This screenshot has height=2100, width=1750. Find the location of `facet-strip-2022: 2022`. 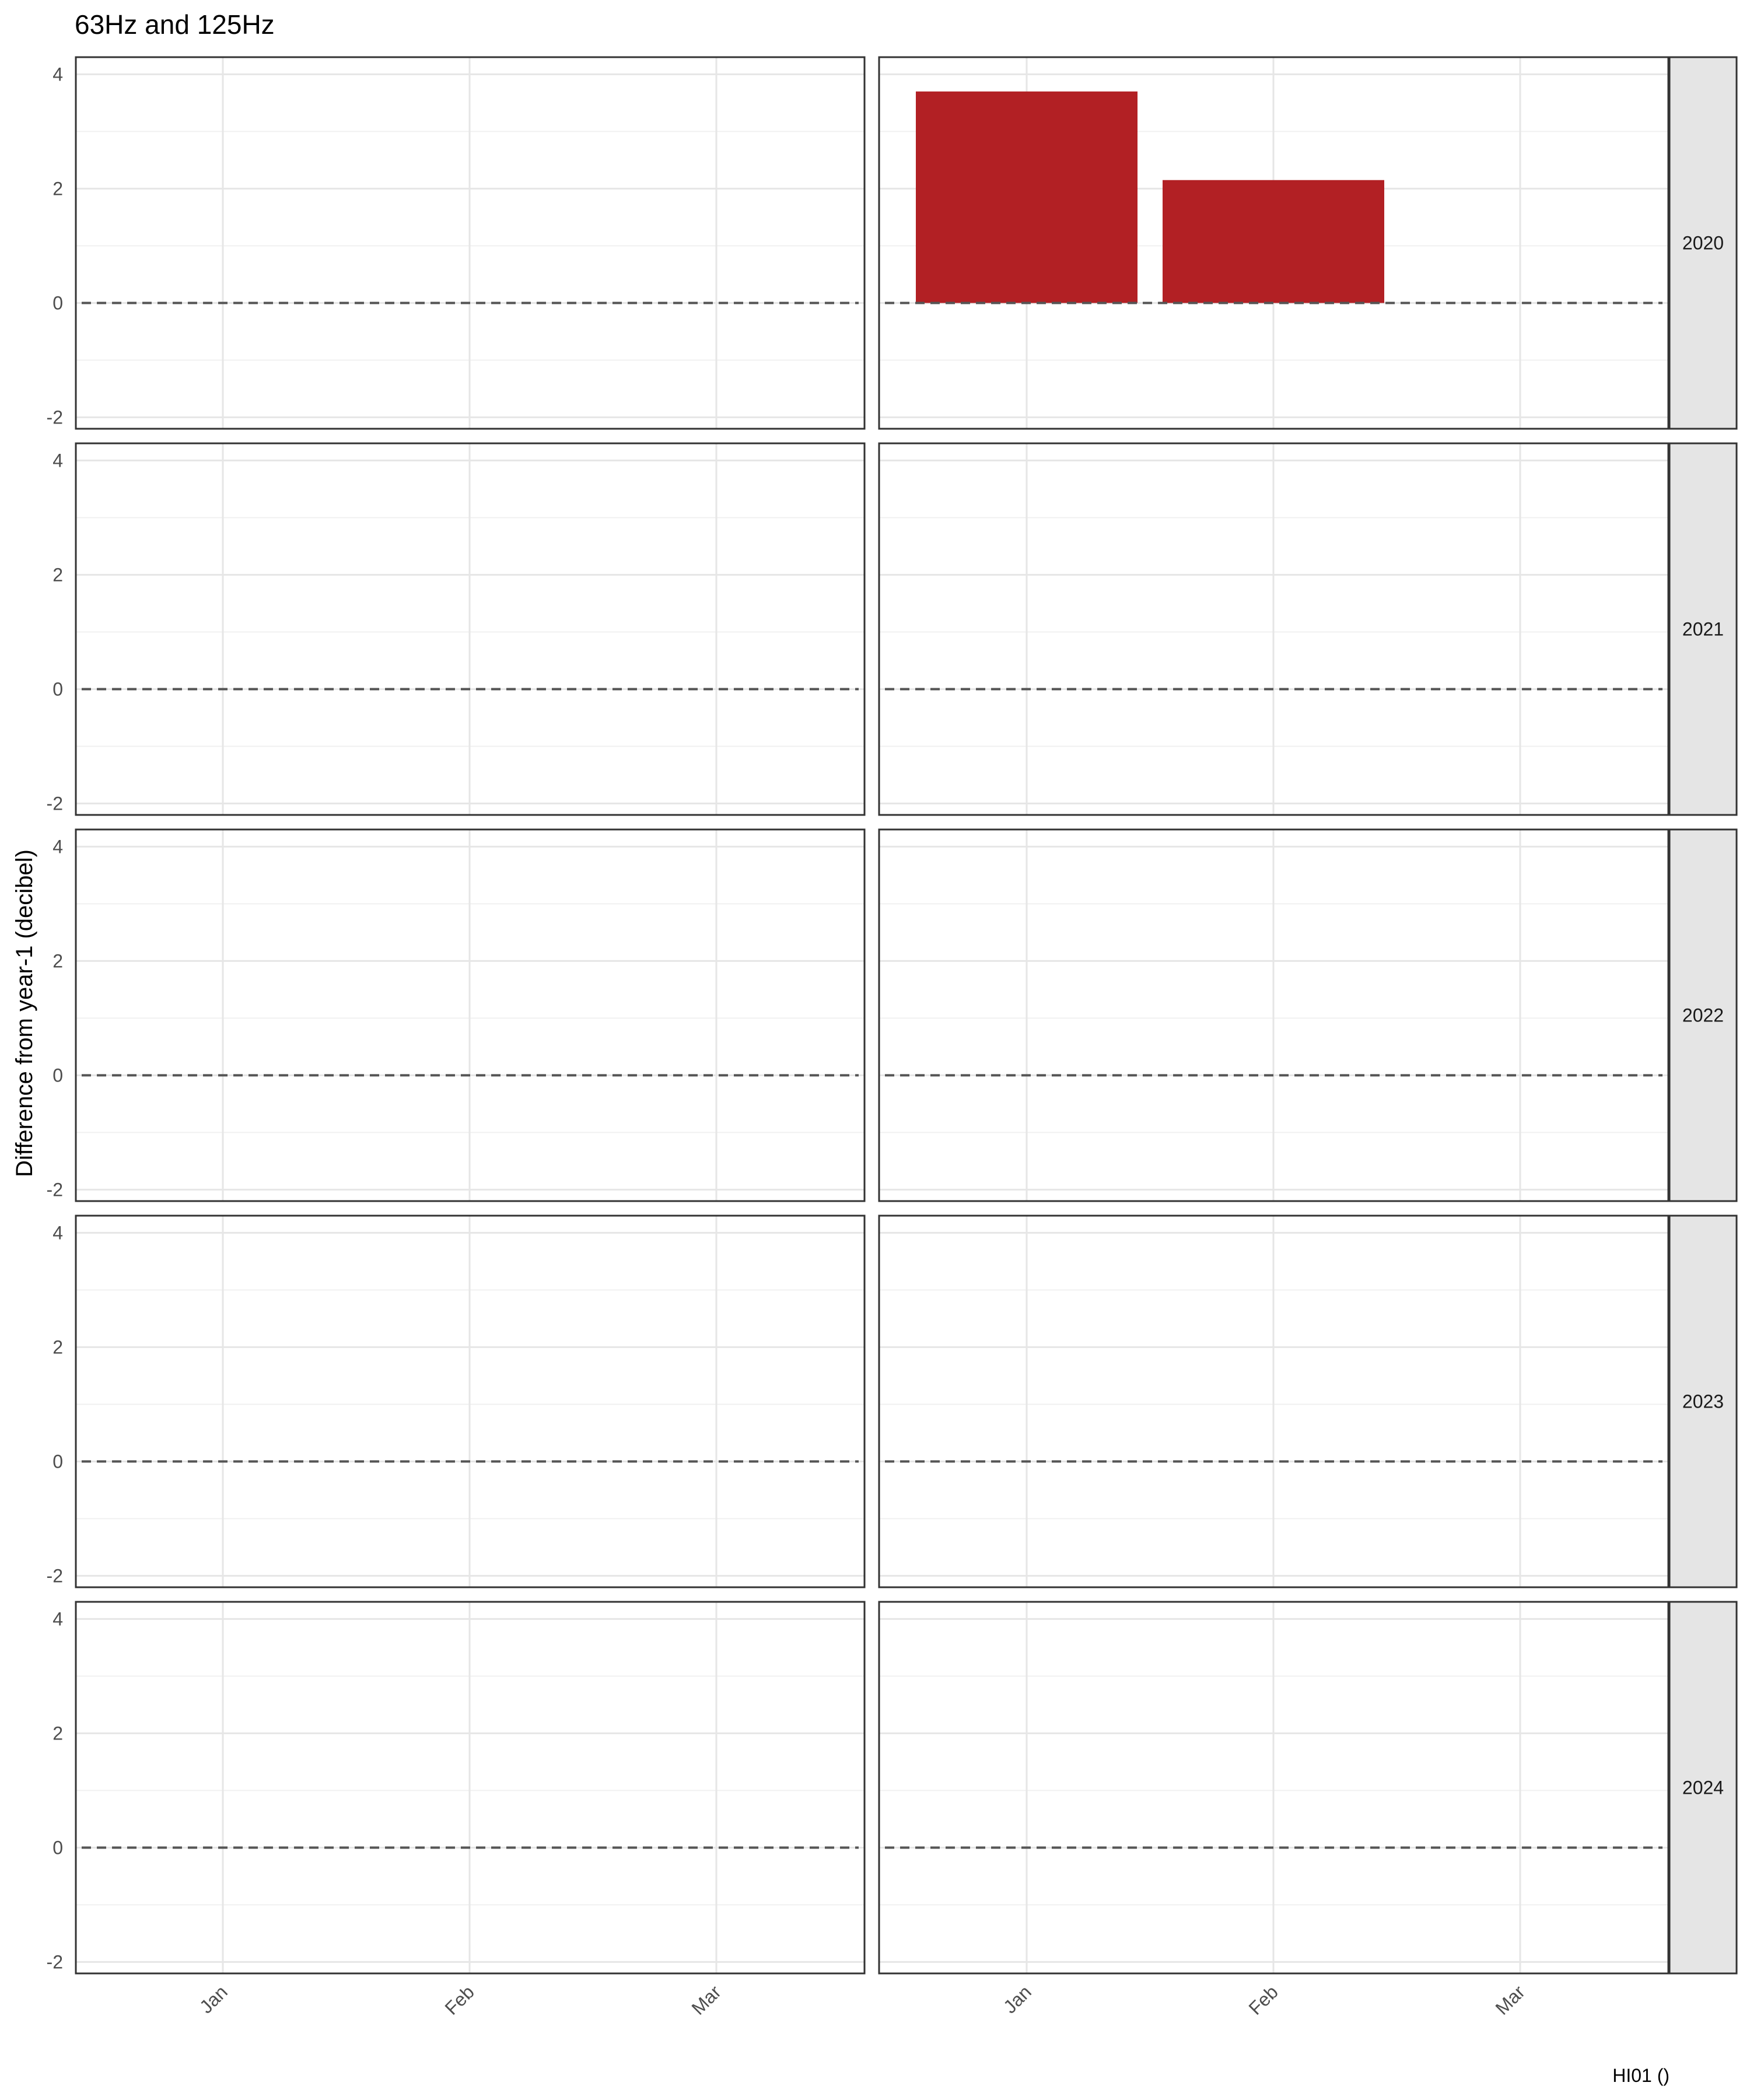

facet-strip-2022: 2022 is located at coordinates (1703, 1015).